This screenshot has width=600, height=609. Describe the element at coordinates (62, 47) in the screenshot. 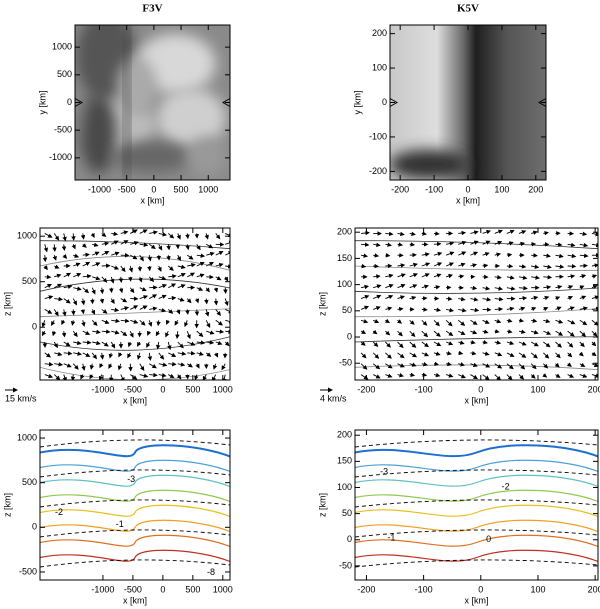

I see `y-tick-label: 1000` at that location.